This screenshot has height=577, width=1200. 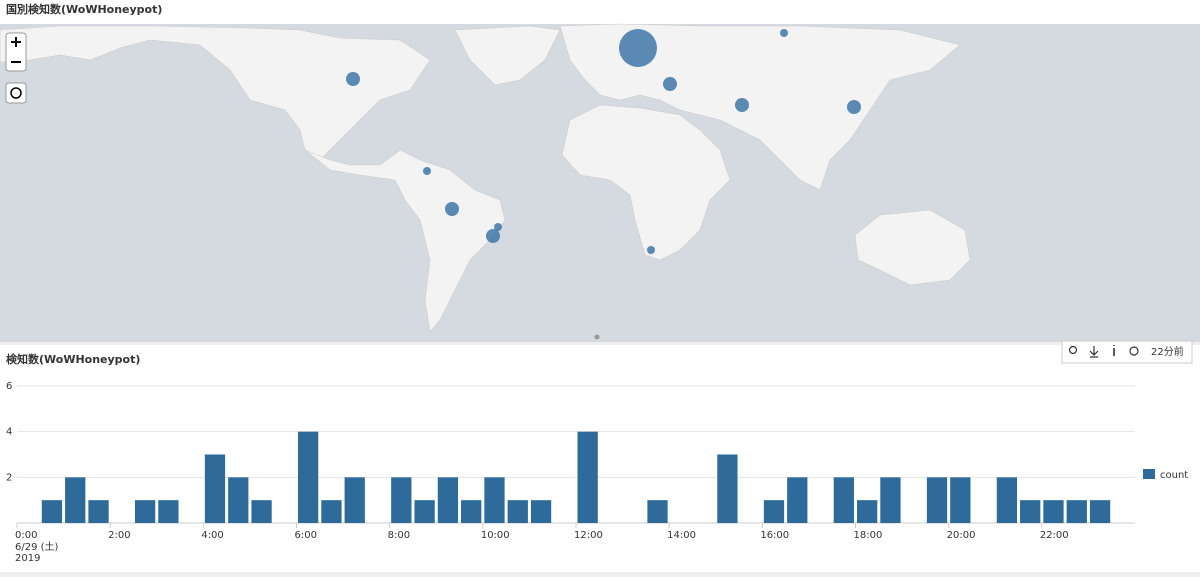 I want to click on x-tick-label: 14:00, so click(x=681, y=535).